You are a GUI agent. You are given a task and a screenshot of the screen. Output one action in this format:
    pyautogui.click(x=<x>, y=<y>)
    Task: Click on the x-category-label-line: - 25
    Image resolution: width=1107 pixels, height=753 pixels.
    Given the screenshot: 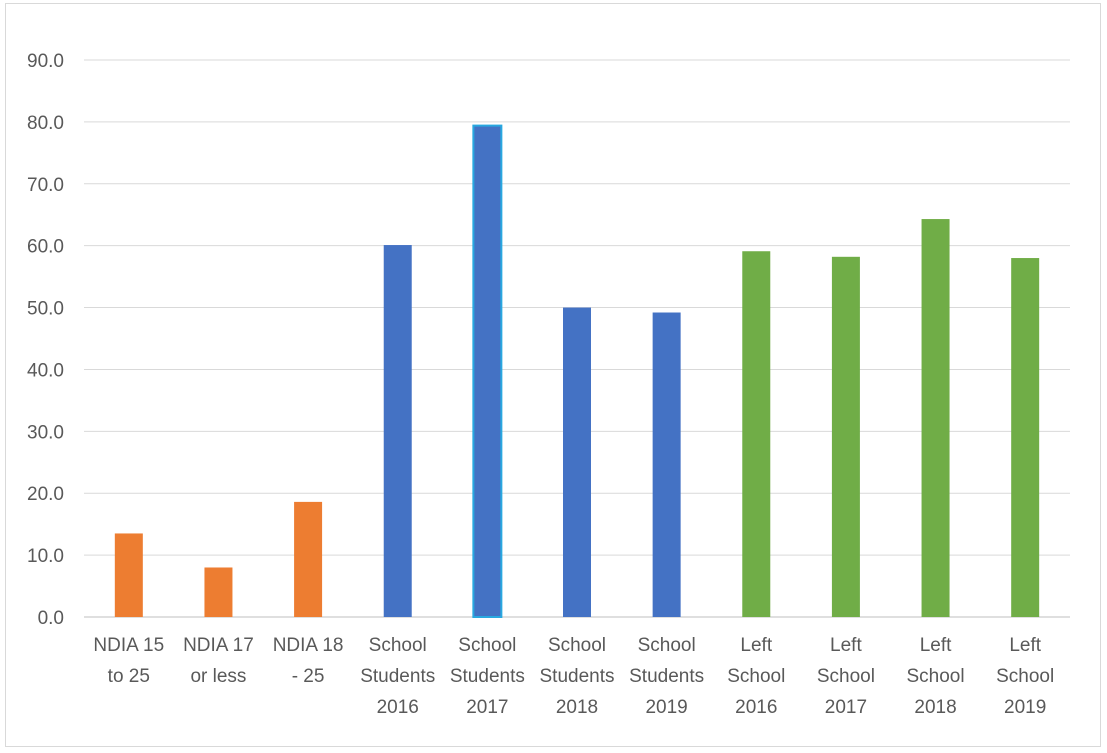 What is the action you would take?
    pyautogui.click(x=308, y=676)
    